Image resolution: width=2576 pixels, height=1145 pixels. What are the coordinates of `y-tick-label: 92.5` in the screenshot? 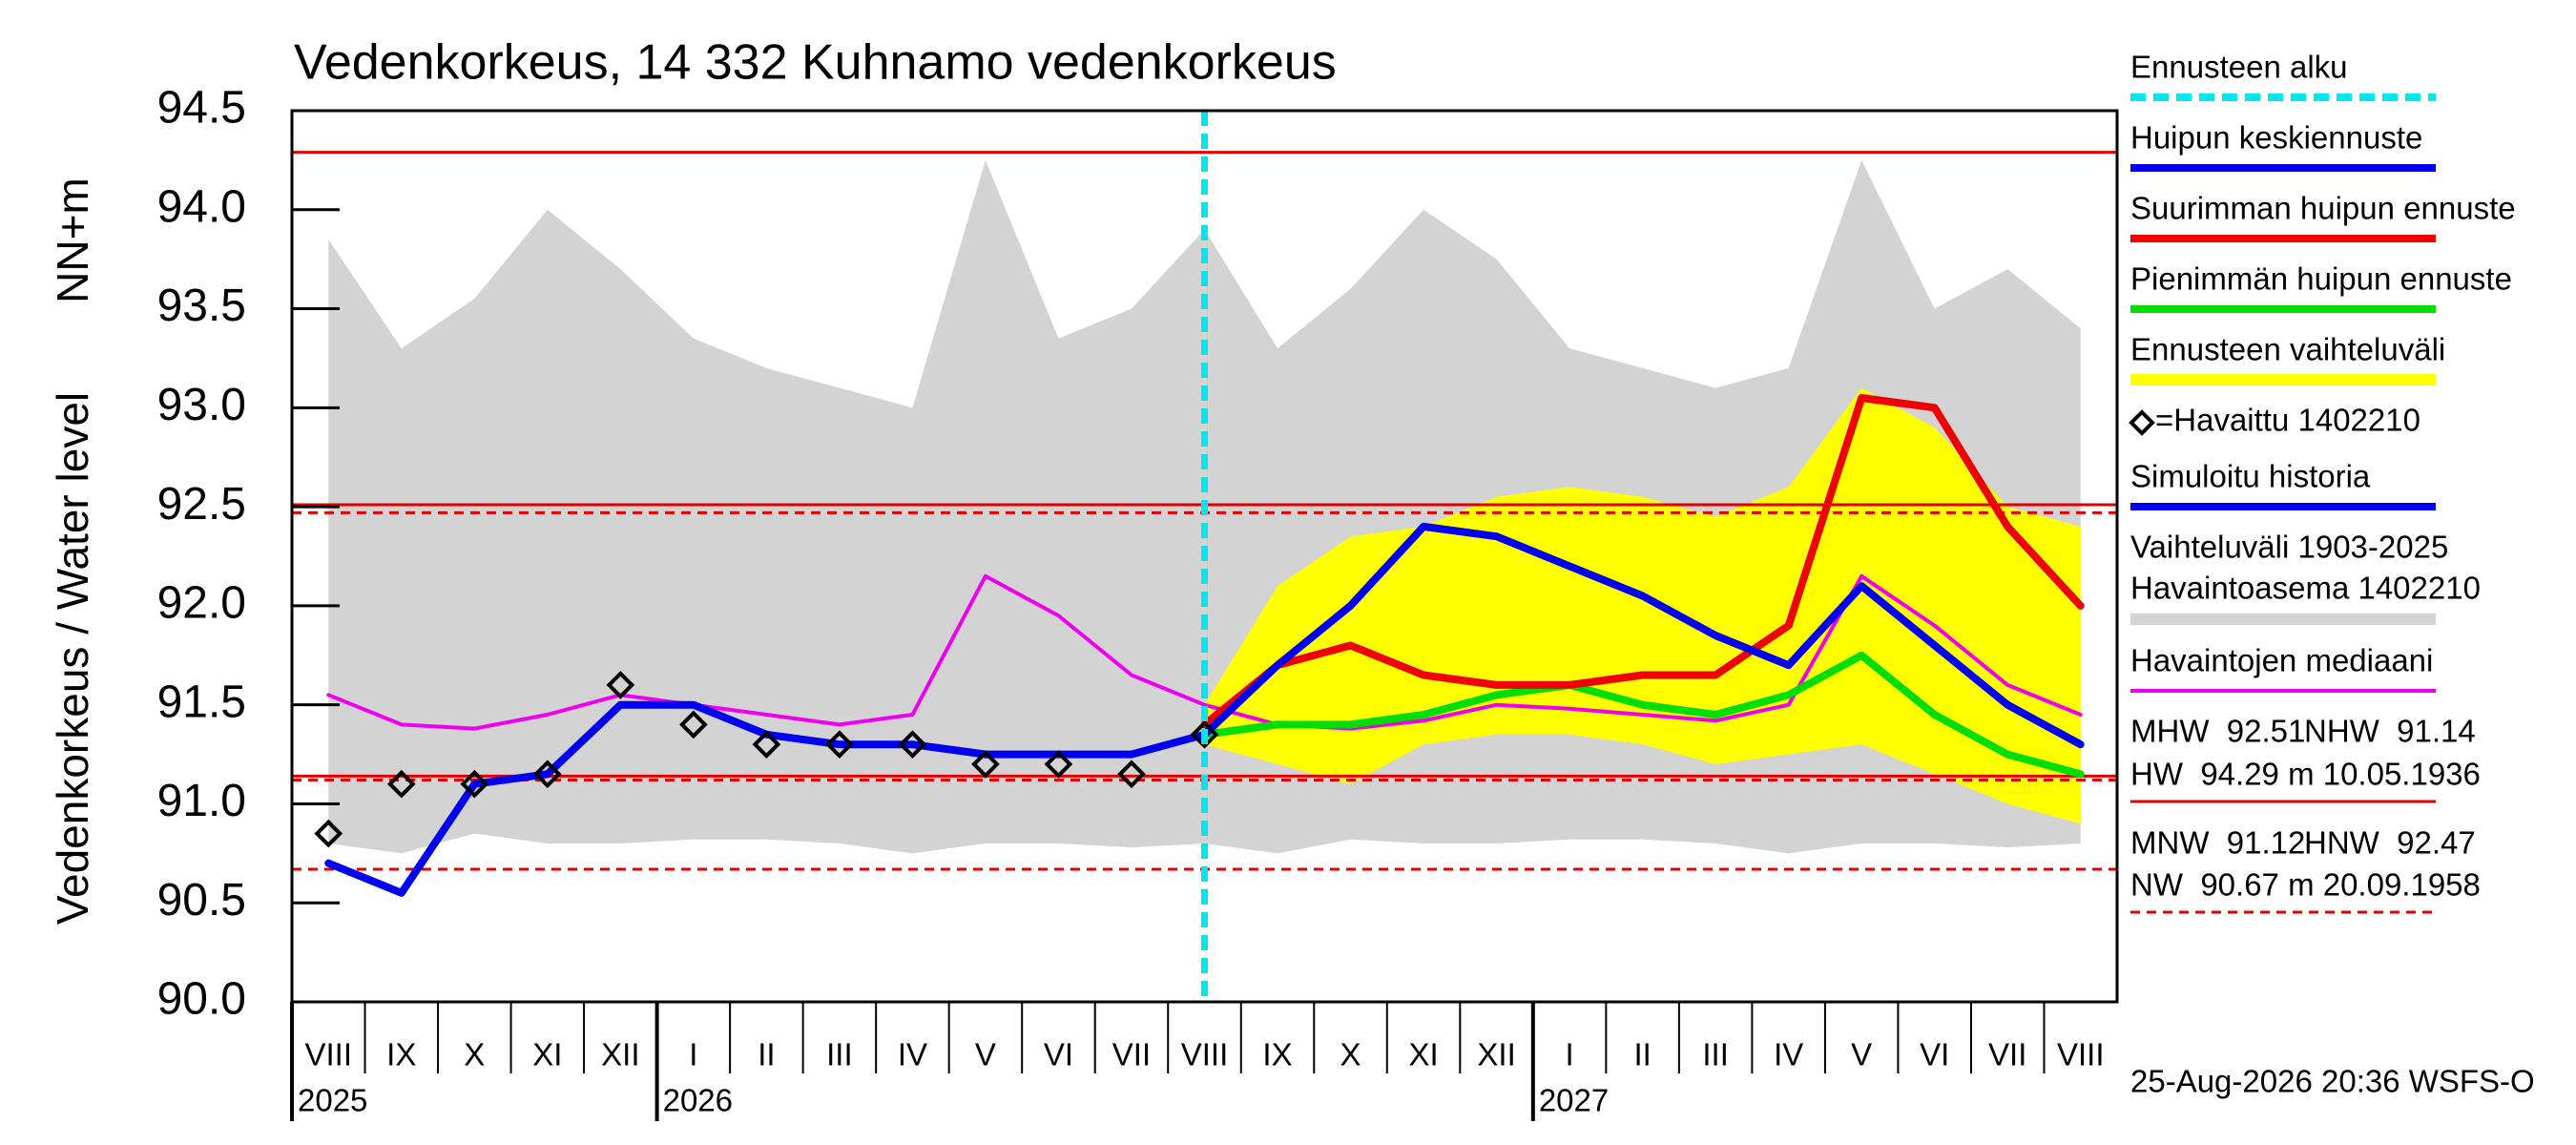 It's located at (201, 505).